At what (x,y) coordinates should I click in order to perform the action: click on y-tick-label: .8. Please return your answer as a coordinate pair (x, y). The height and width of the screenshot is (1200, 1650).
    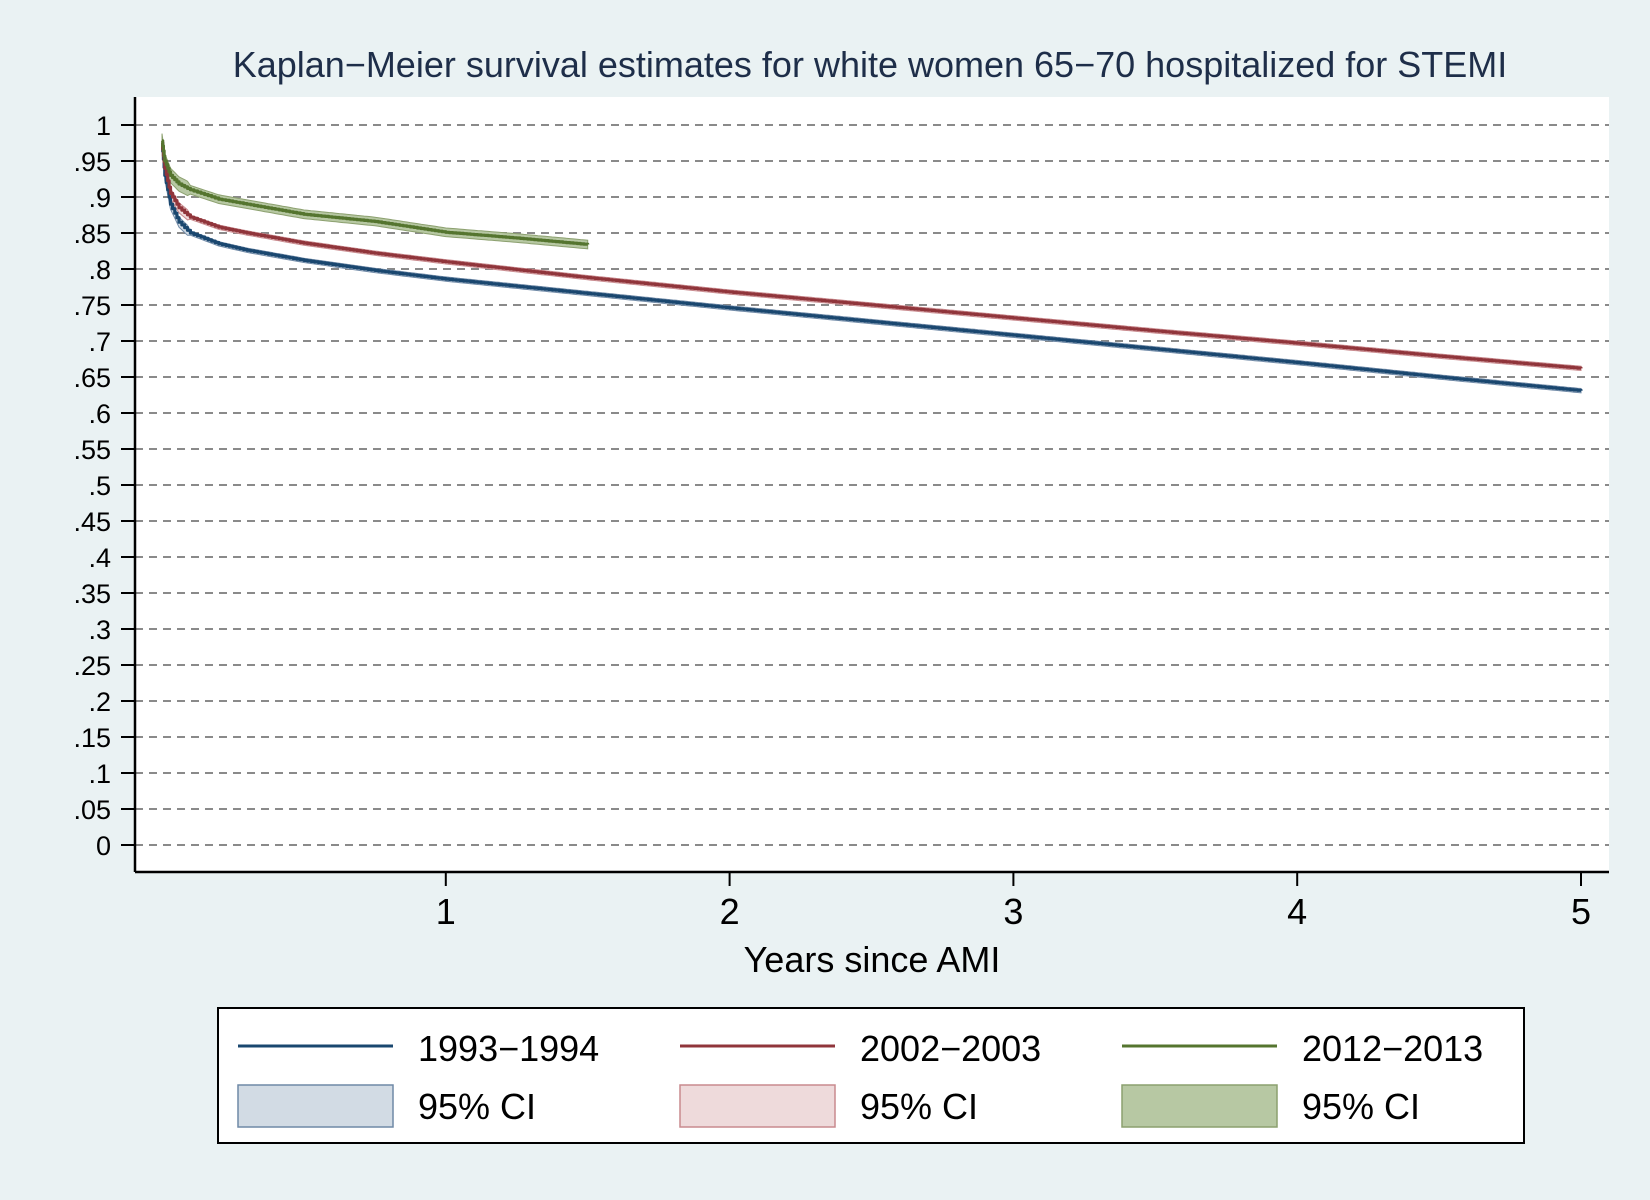
    Looking at the image, I should click on (99, 270).